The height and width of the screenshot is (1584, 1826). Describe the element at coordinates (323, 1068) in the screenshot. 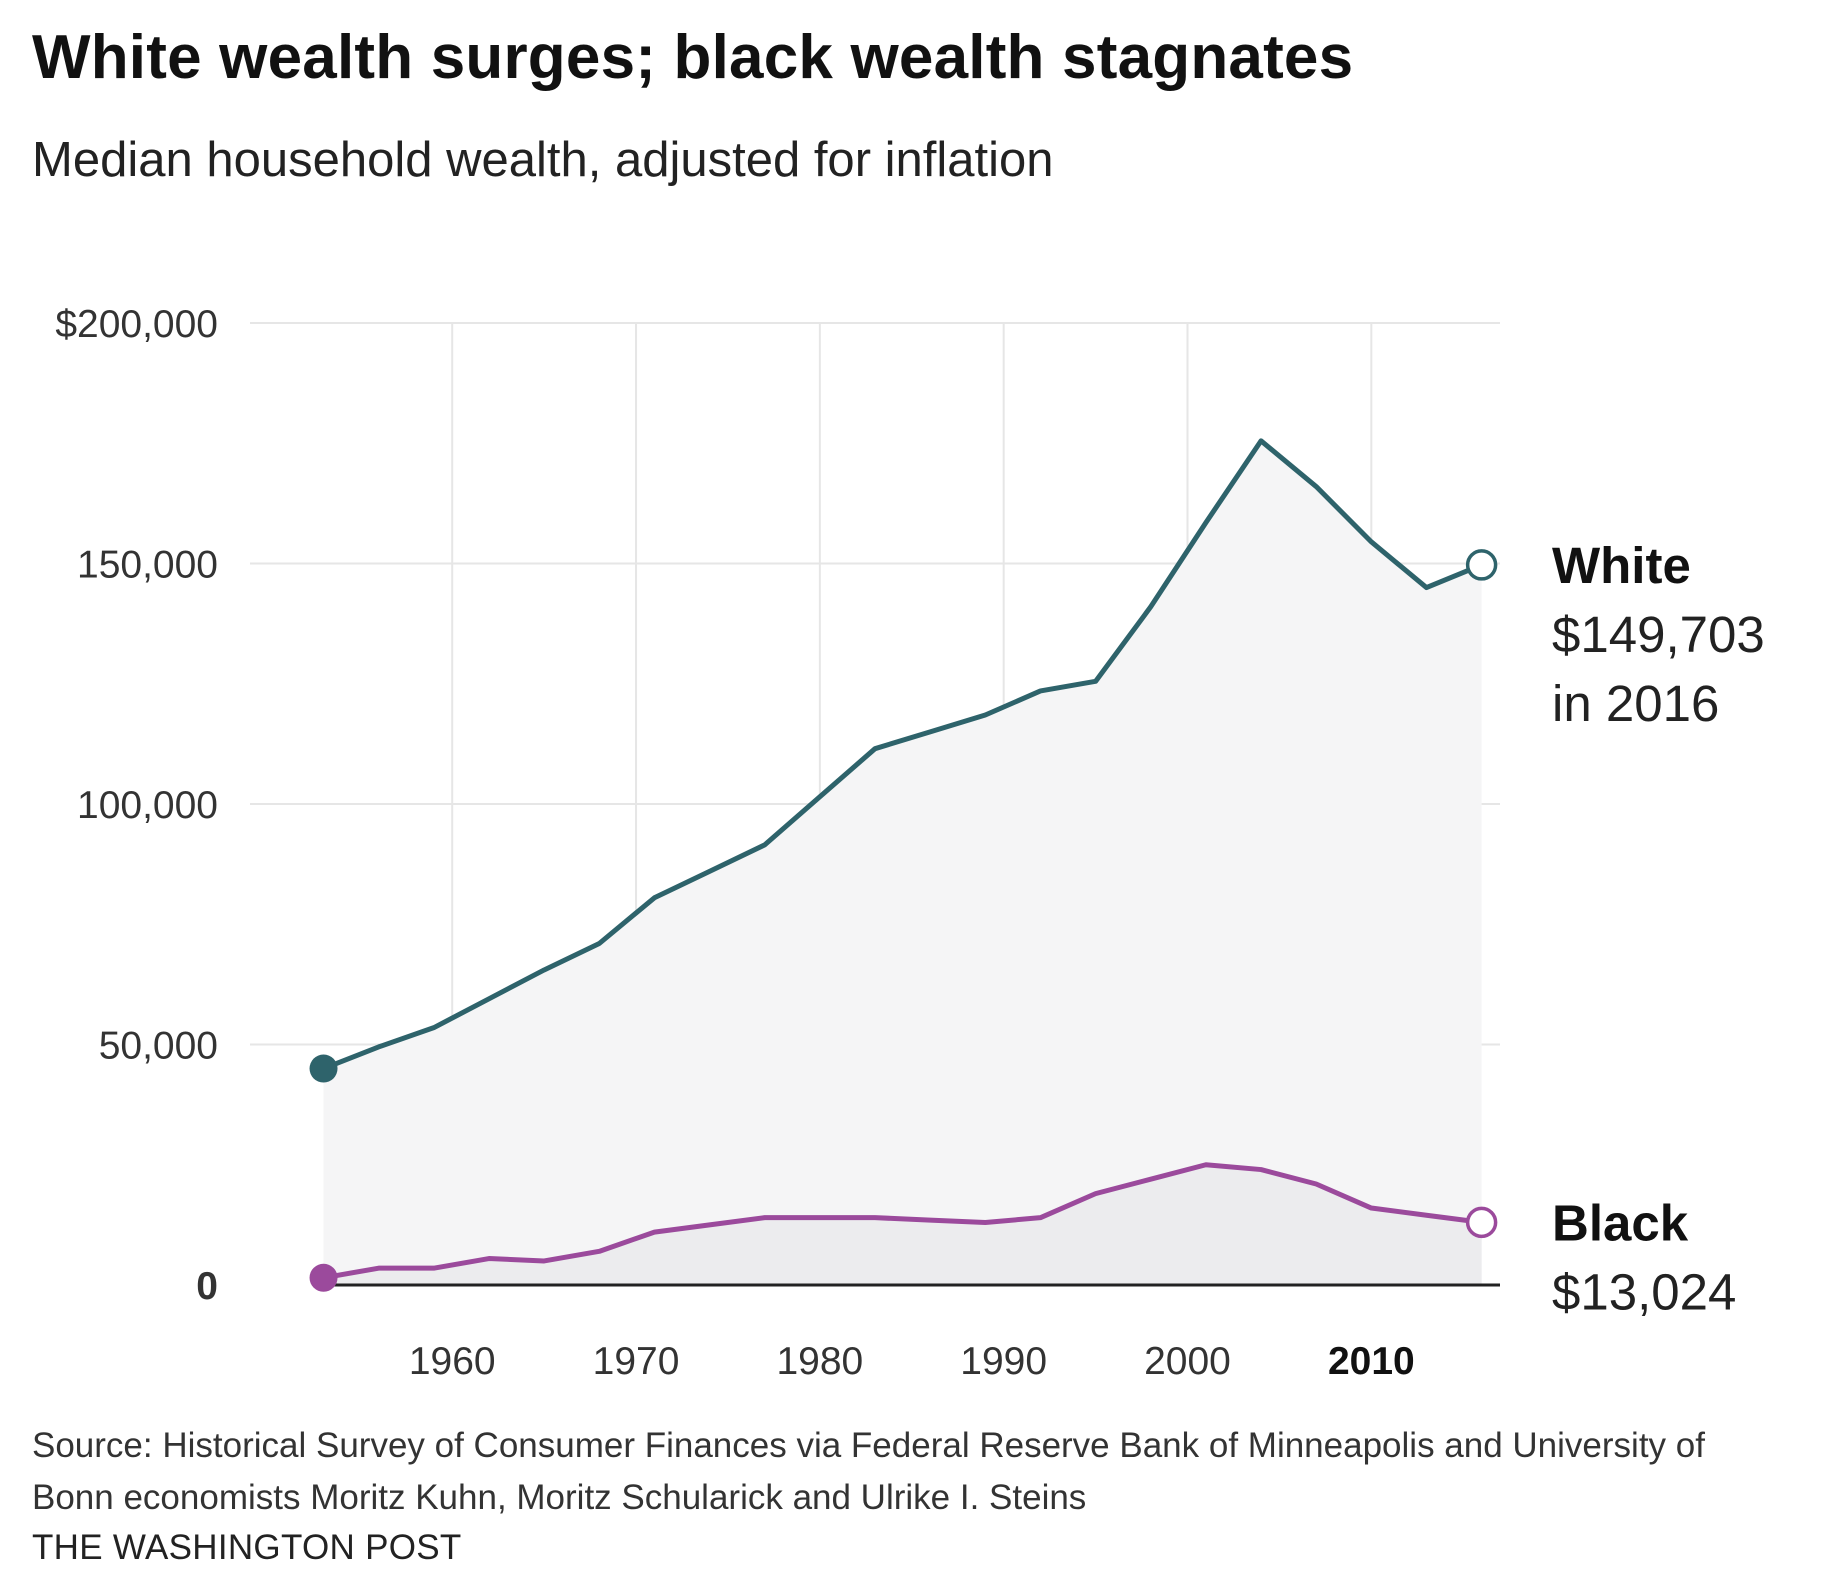

I see `start-point-white` at that location.